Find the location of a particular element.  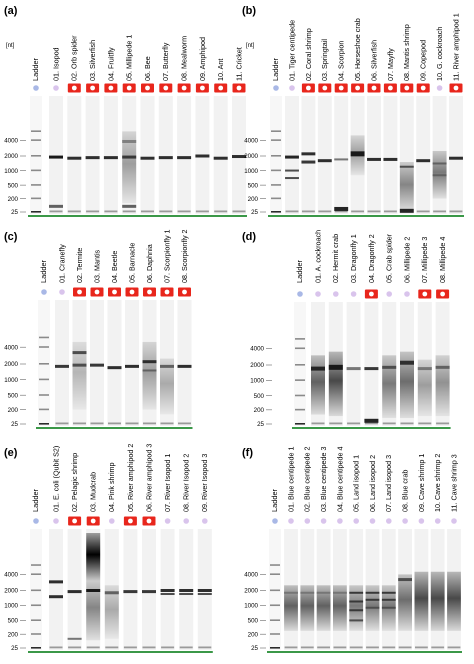

lane-label: 10. Cave shrimp 2 is located at coordinates (437, 483).